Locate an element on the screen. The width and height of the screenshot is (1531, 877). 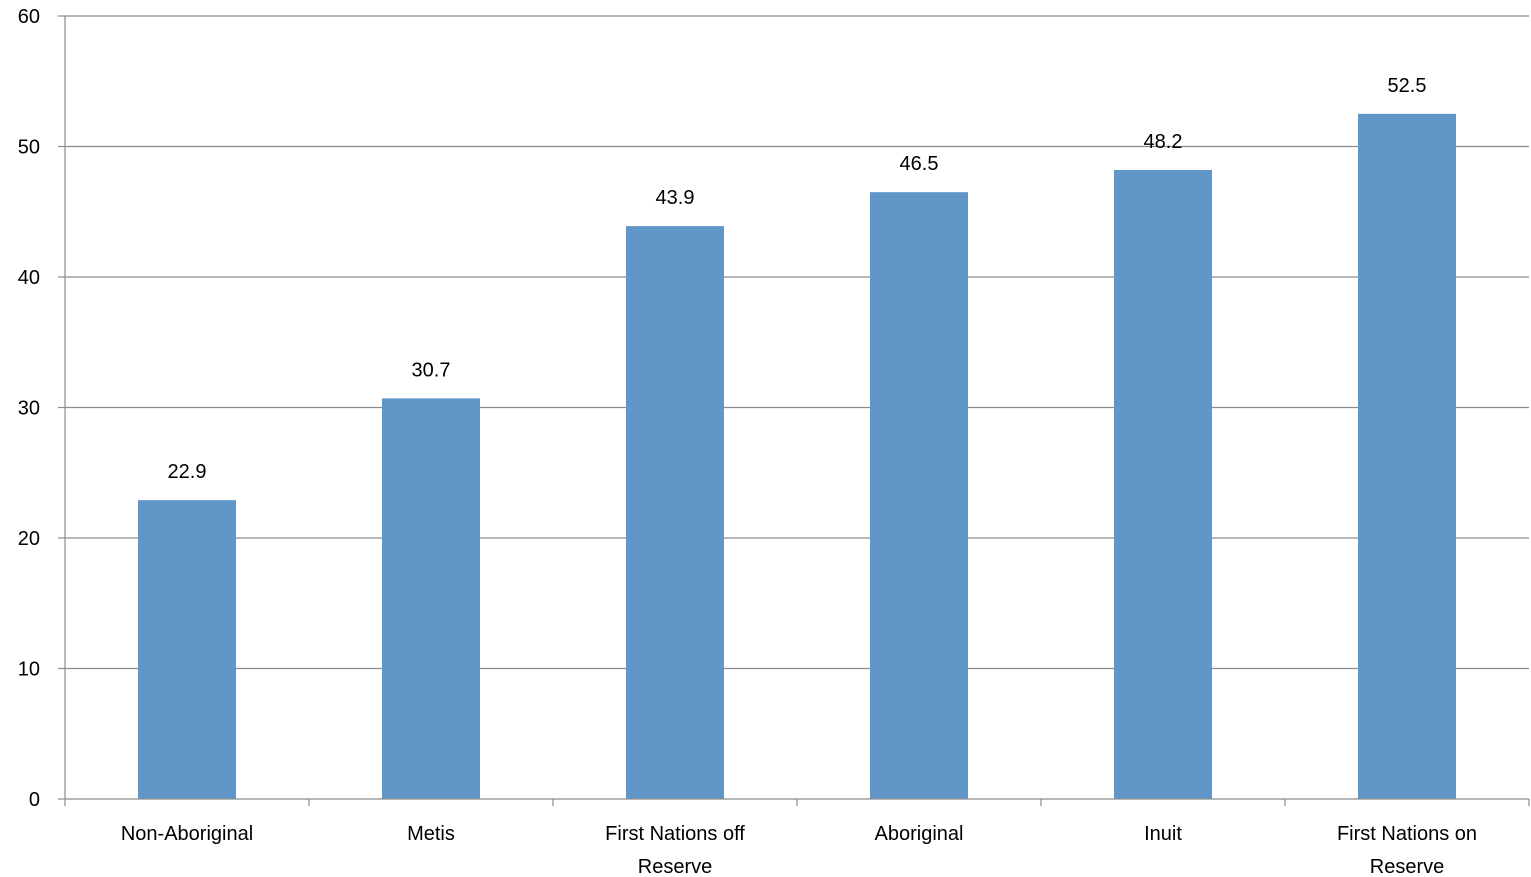
data-label: 52.5 is located at coordinates (1407, 86).